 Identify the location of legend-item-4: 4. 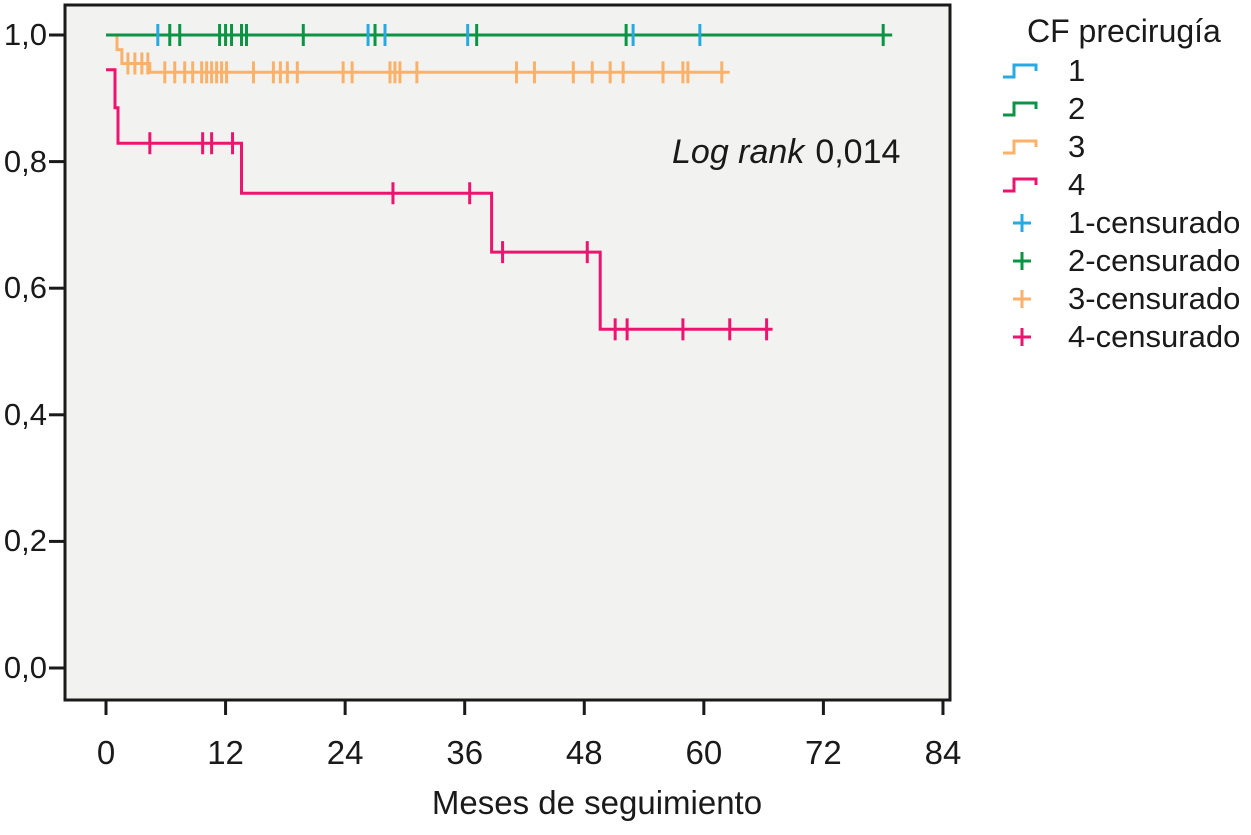
(1126, 185).